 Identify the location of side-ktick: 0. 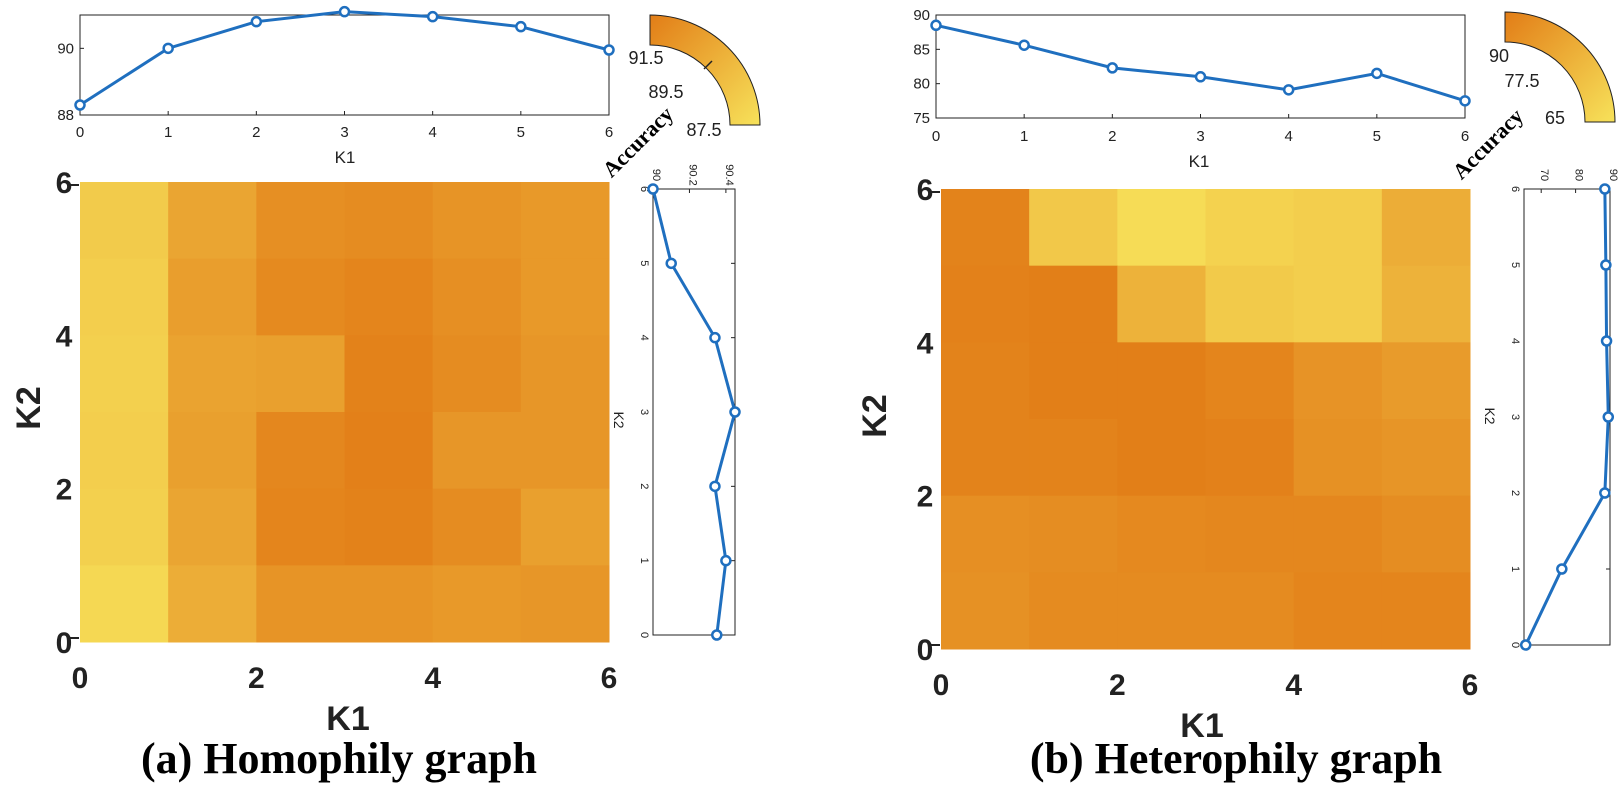
(1515, 645).